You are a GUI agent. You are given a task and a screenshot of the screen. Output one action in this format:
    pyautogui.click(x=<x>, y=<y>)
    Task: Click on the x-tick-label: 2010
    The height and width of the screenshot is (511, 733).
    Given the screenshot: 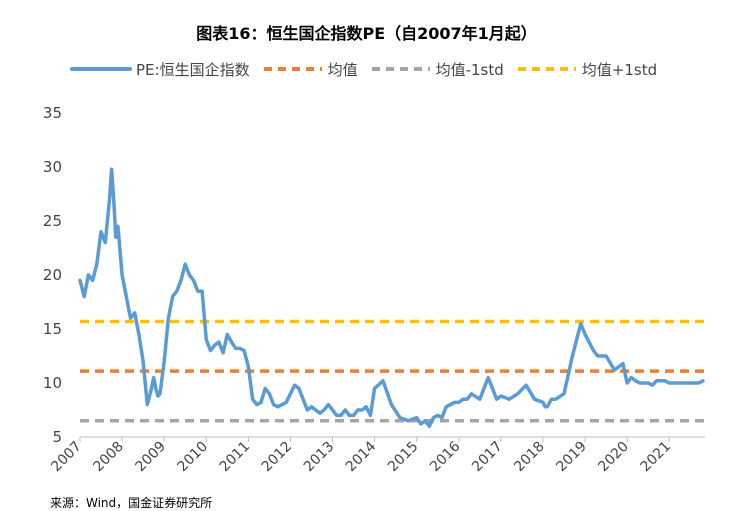 What is the action you would take?
    pyautogui.click(x=193, y=457)
    